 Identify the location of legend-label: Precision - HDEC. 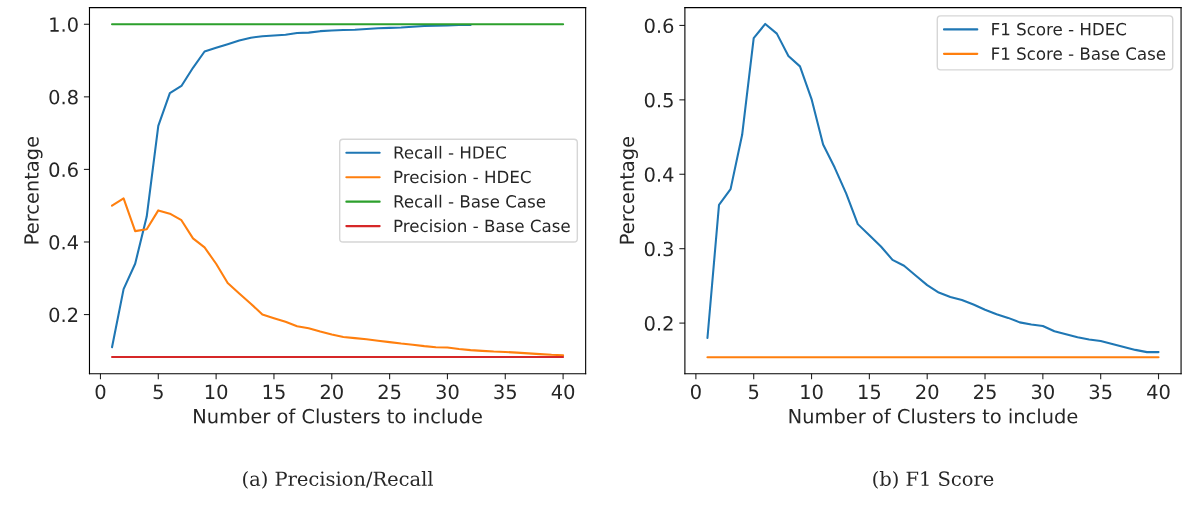
(462, 177).